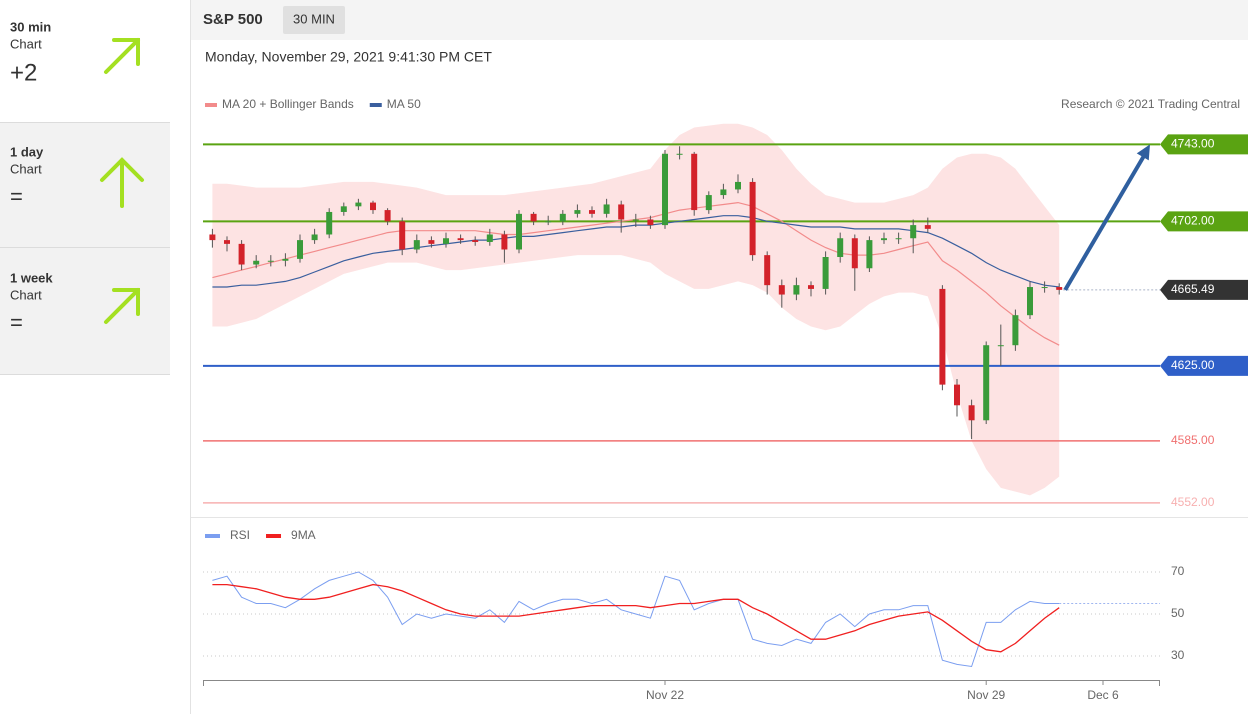 This screenshot has height=719, width=1248. I want to click on interval: 30 MIN, so click(314, 18).